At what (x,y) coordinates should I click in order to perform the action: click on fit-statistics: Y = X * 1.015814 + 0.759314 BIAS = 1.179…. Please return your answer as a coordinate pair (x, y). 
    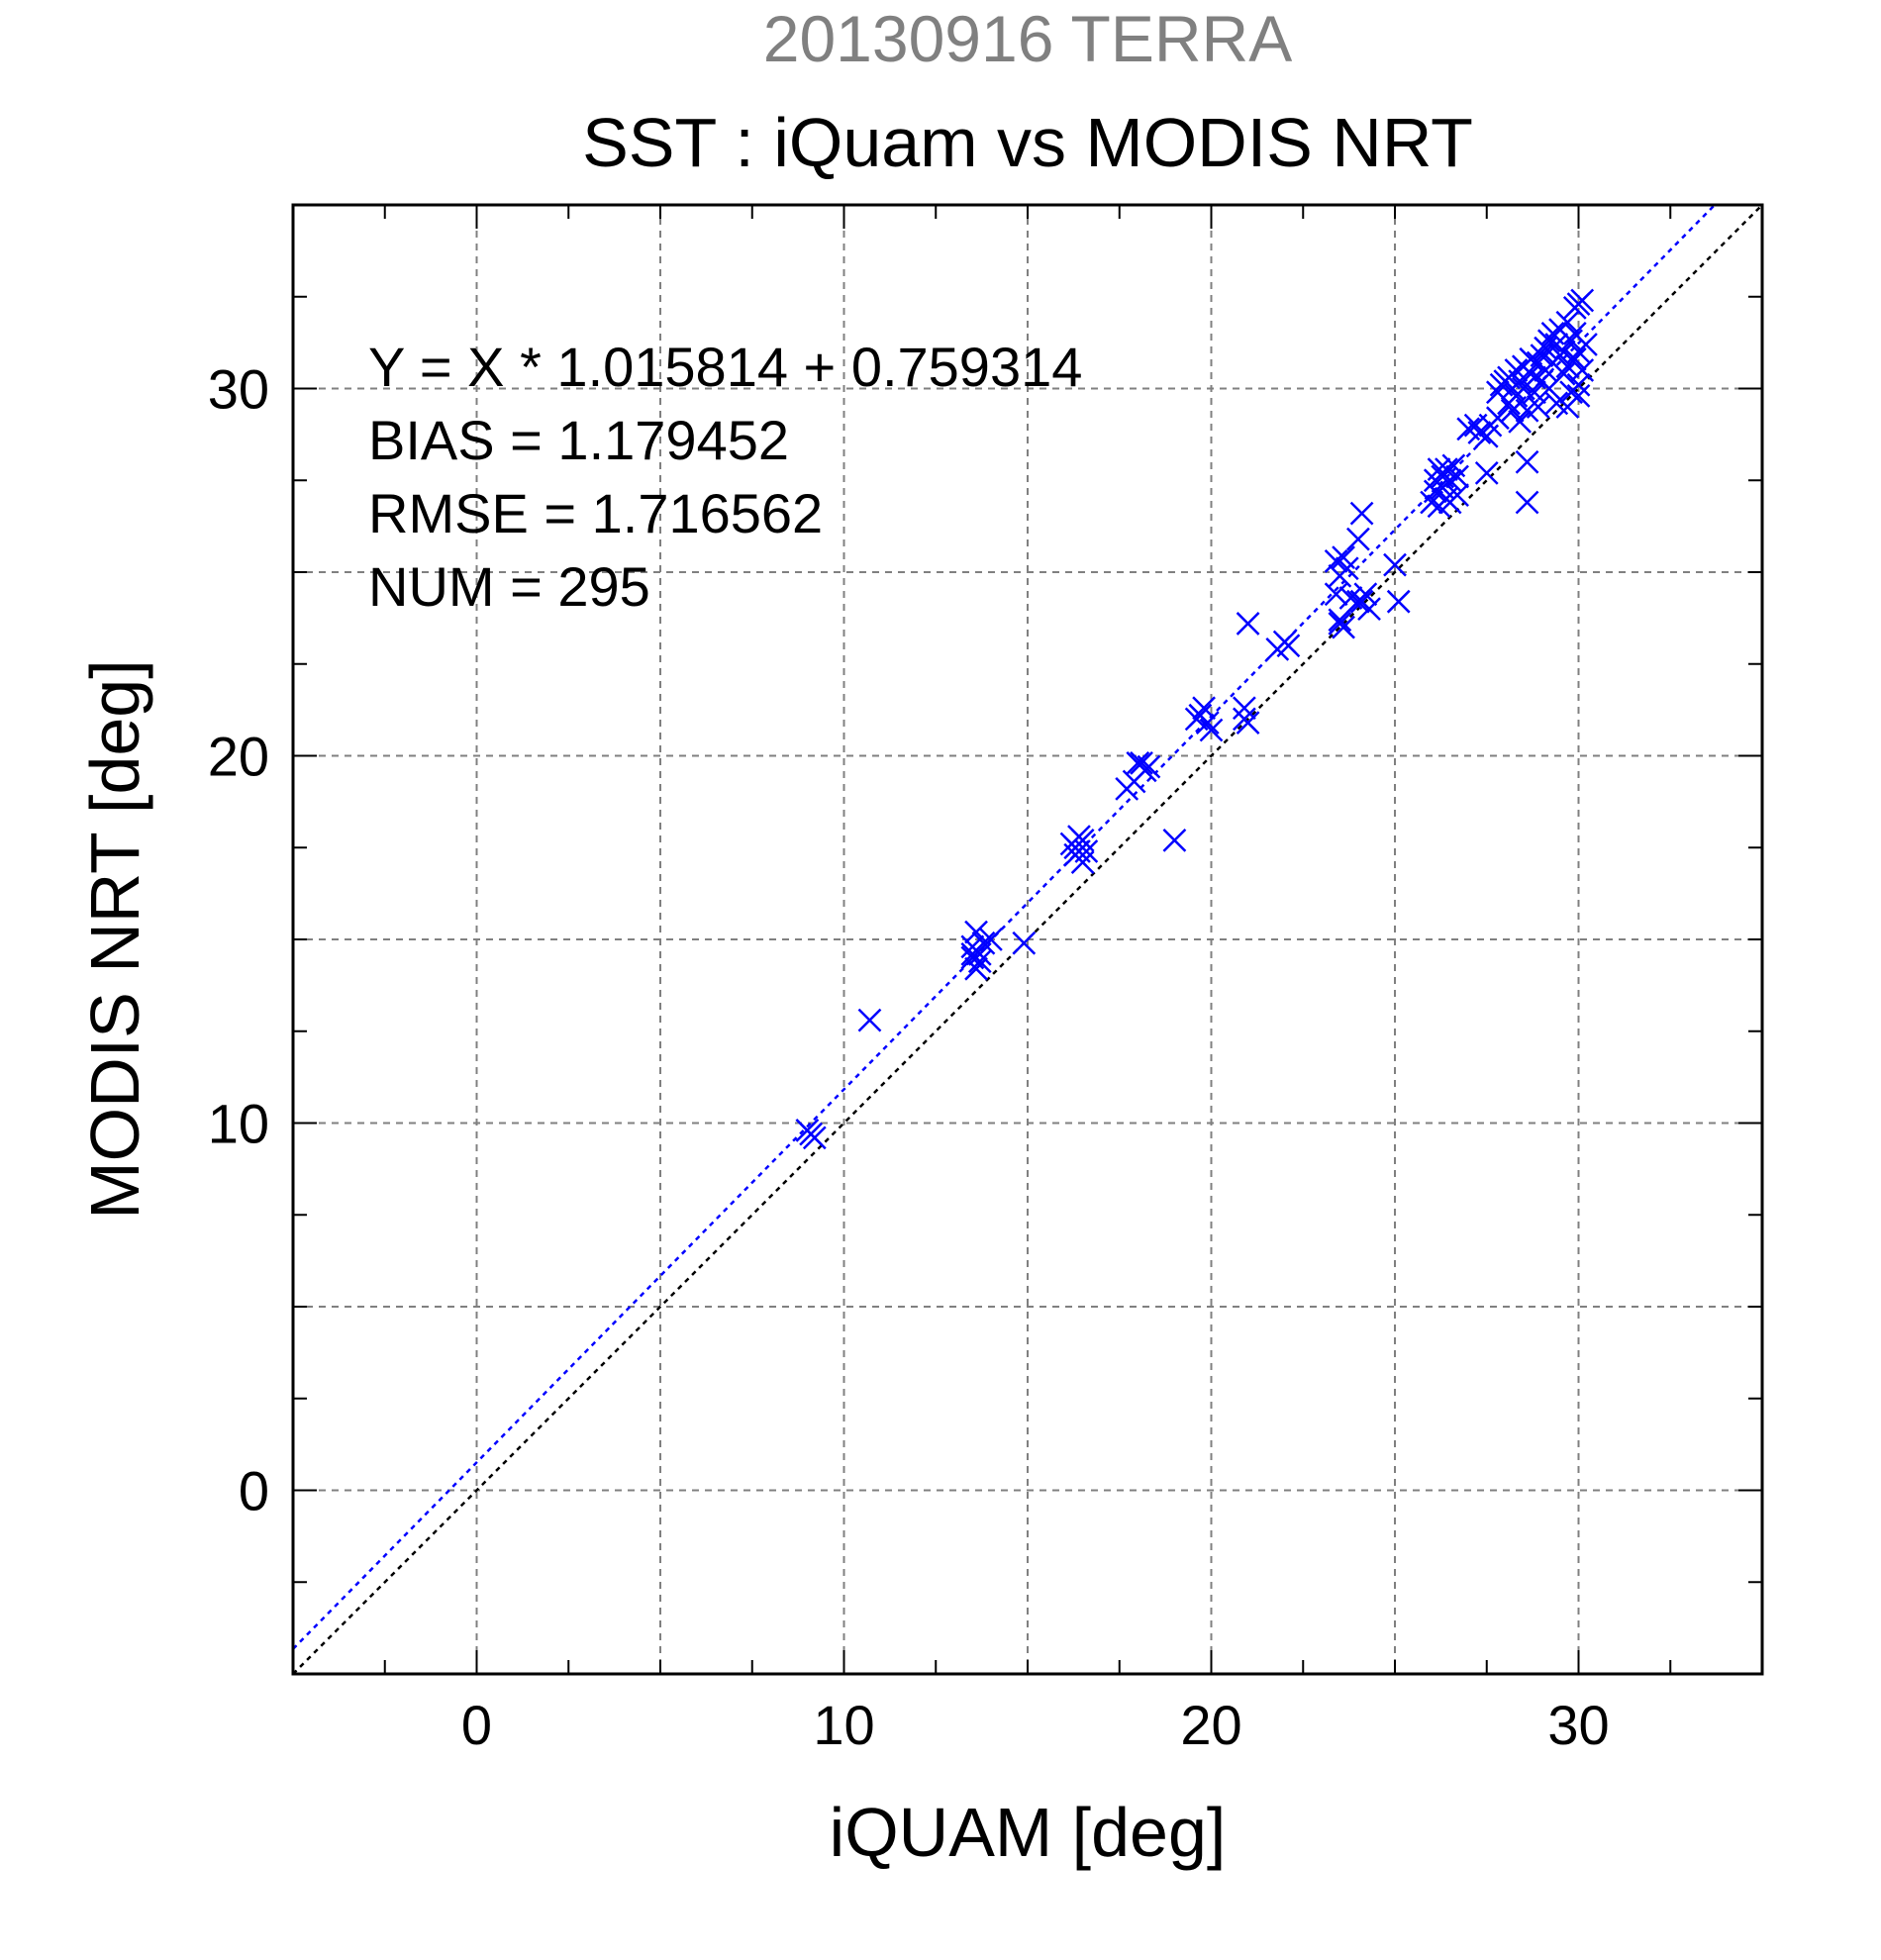
    Looking at the image, I should click on (725, 477).